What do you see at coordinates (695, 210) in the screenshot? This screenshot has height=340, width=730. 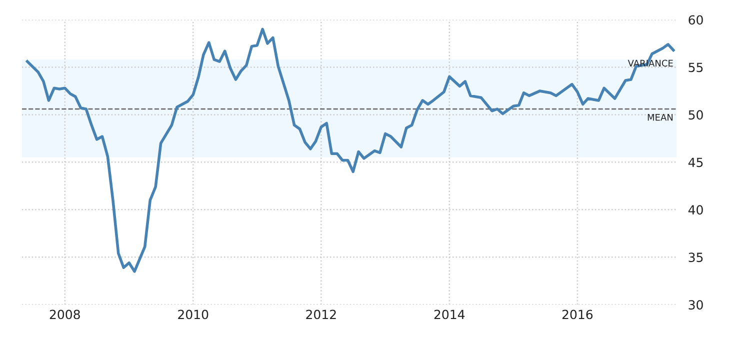 I see `y-tick-label: 40` at bounding box center [695, 210].